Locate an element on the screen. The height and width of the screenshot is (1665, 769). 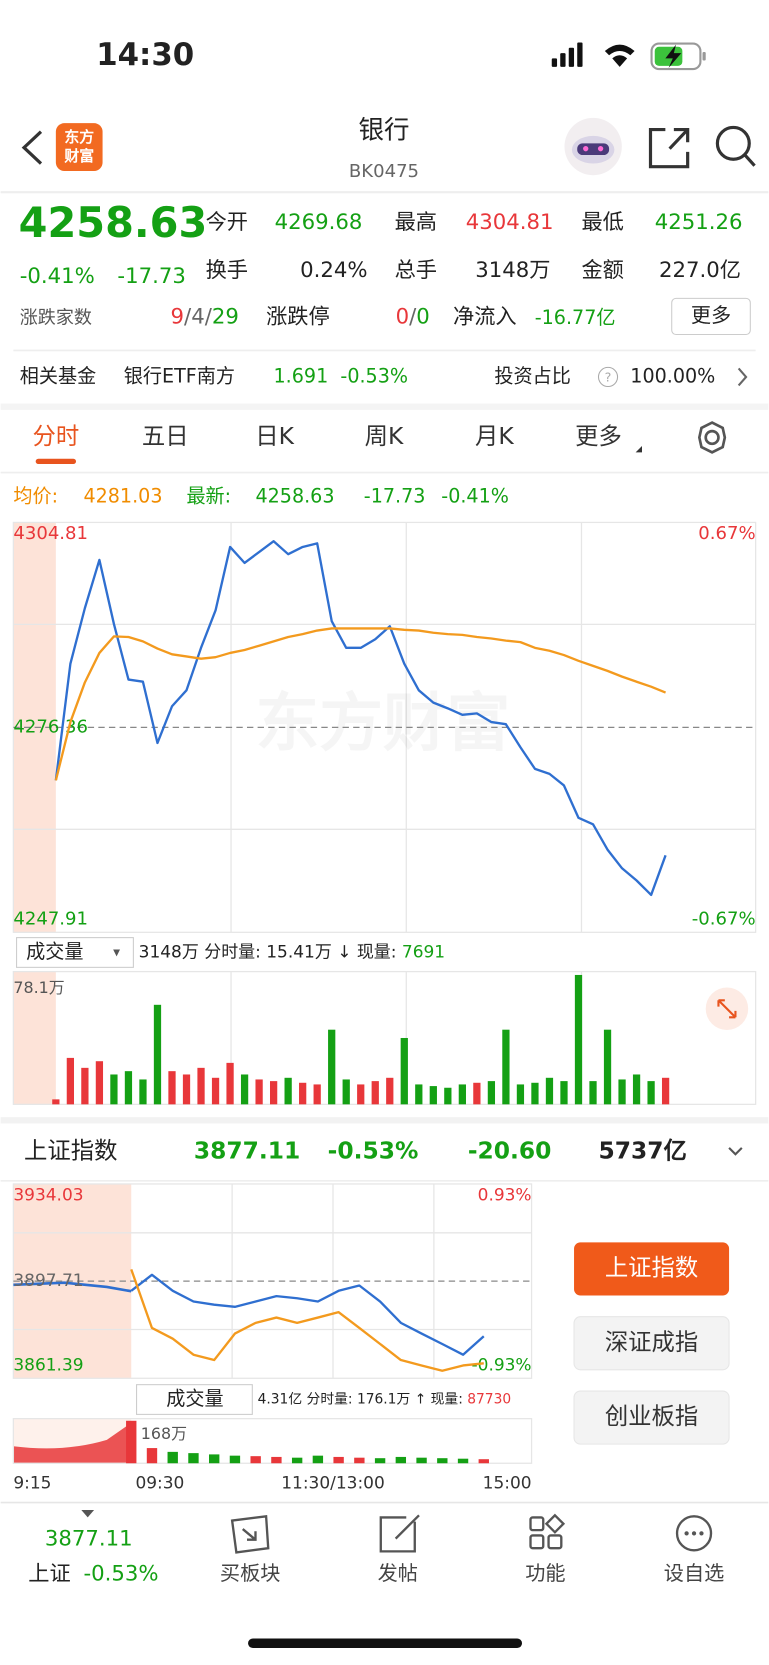
nav-items: 买板块 发帖 功能 设自选 is located at coordinates (472, 1573).